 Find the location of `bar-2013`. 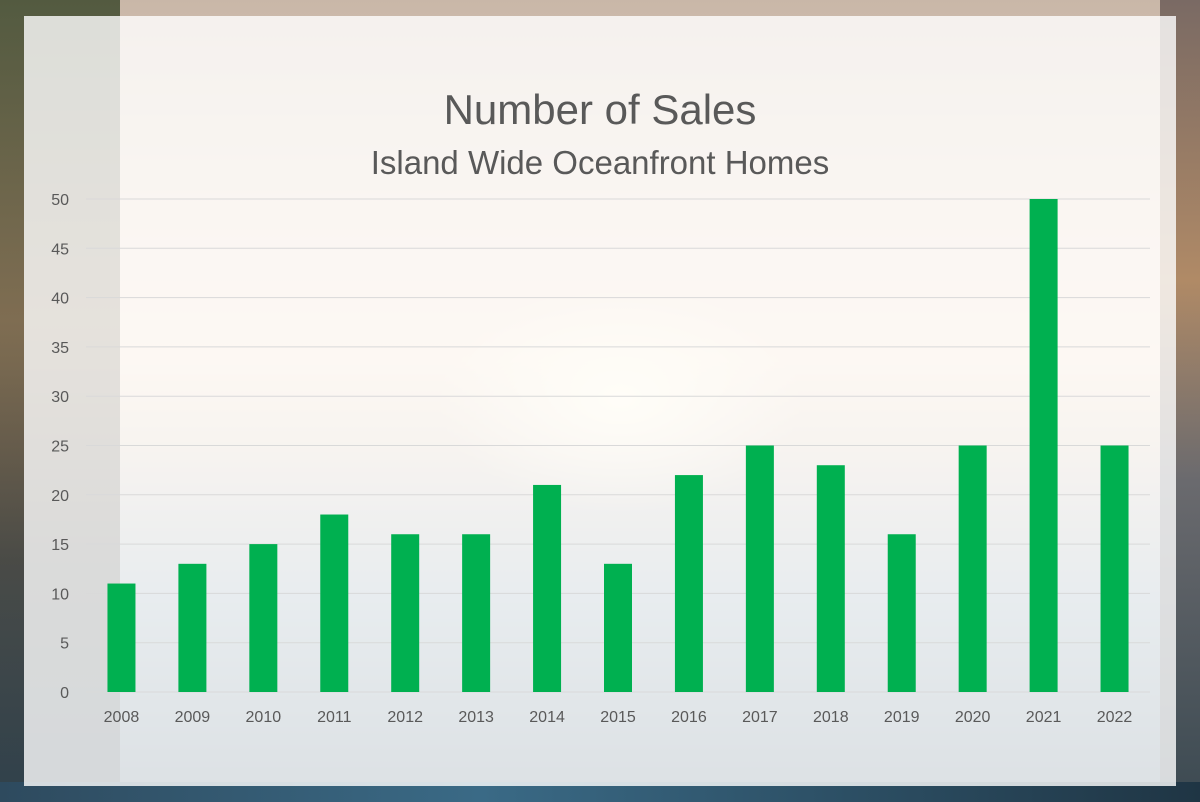

bar-2013 is located at coordinates (476, 613).